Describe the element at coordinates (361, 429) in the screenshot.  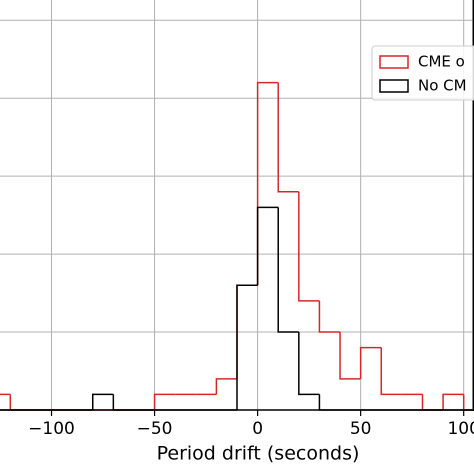
I see `x-tick-label: 50` at that location.